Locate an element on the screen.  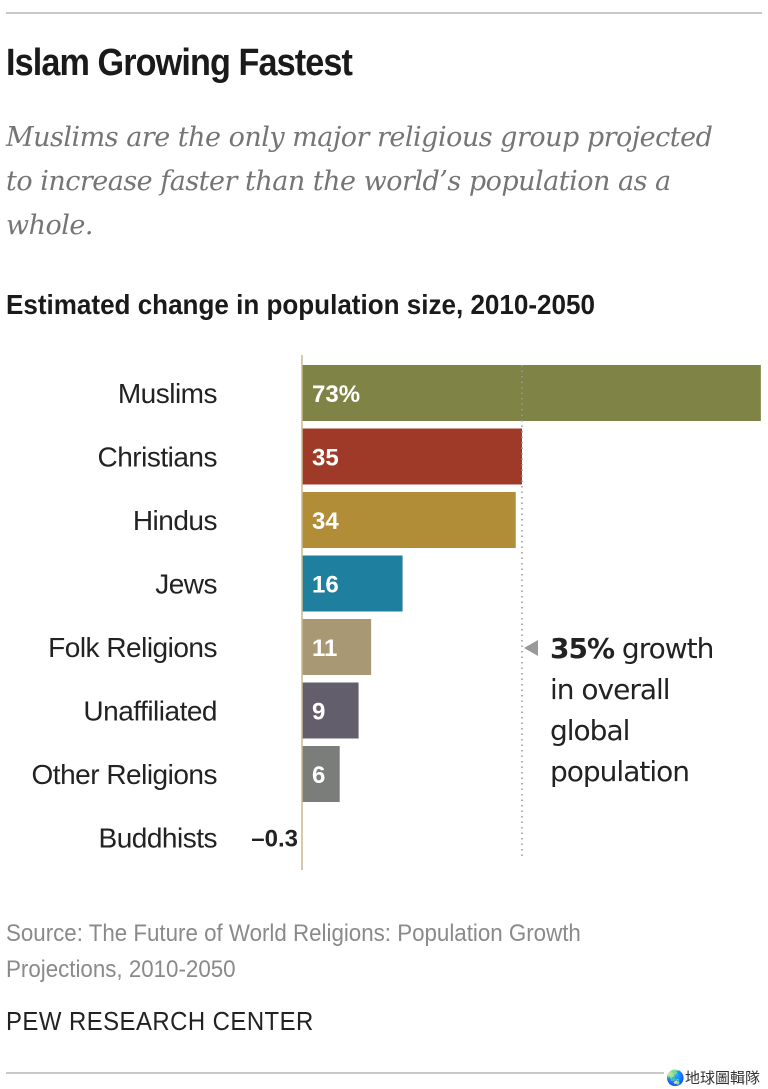
category-label: Buddhists is located at coordinates (158, 838).